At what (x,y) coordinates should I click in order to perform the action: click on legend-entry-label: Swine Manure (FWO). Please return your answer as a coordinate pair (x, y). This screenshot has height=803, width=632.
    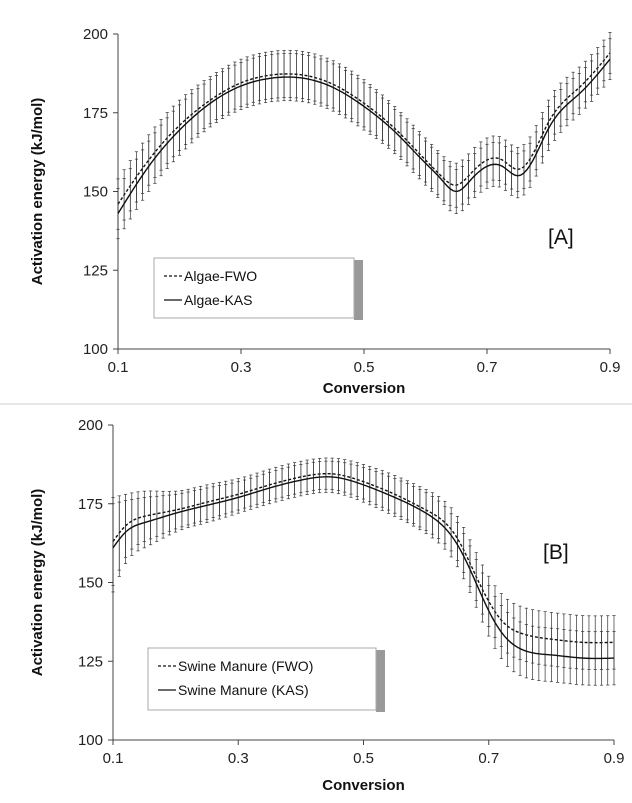
    Looking at the image, I should click on (245, 666).